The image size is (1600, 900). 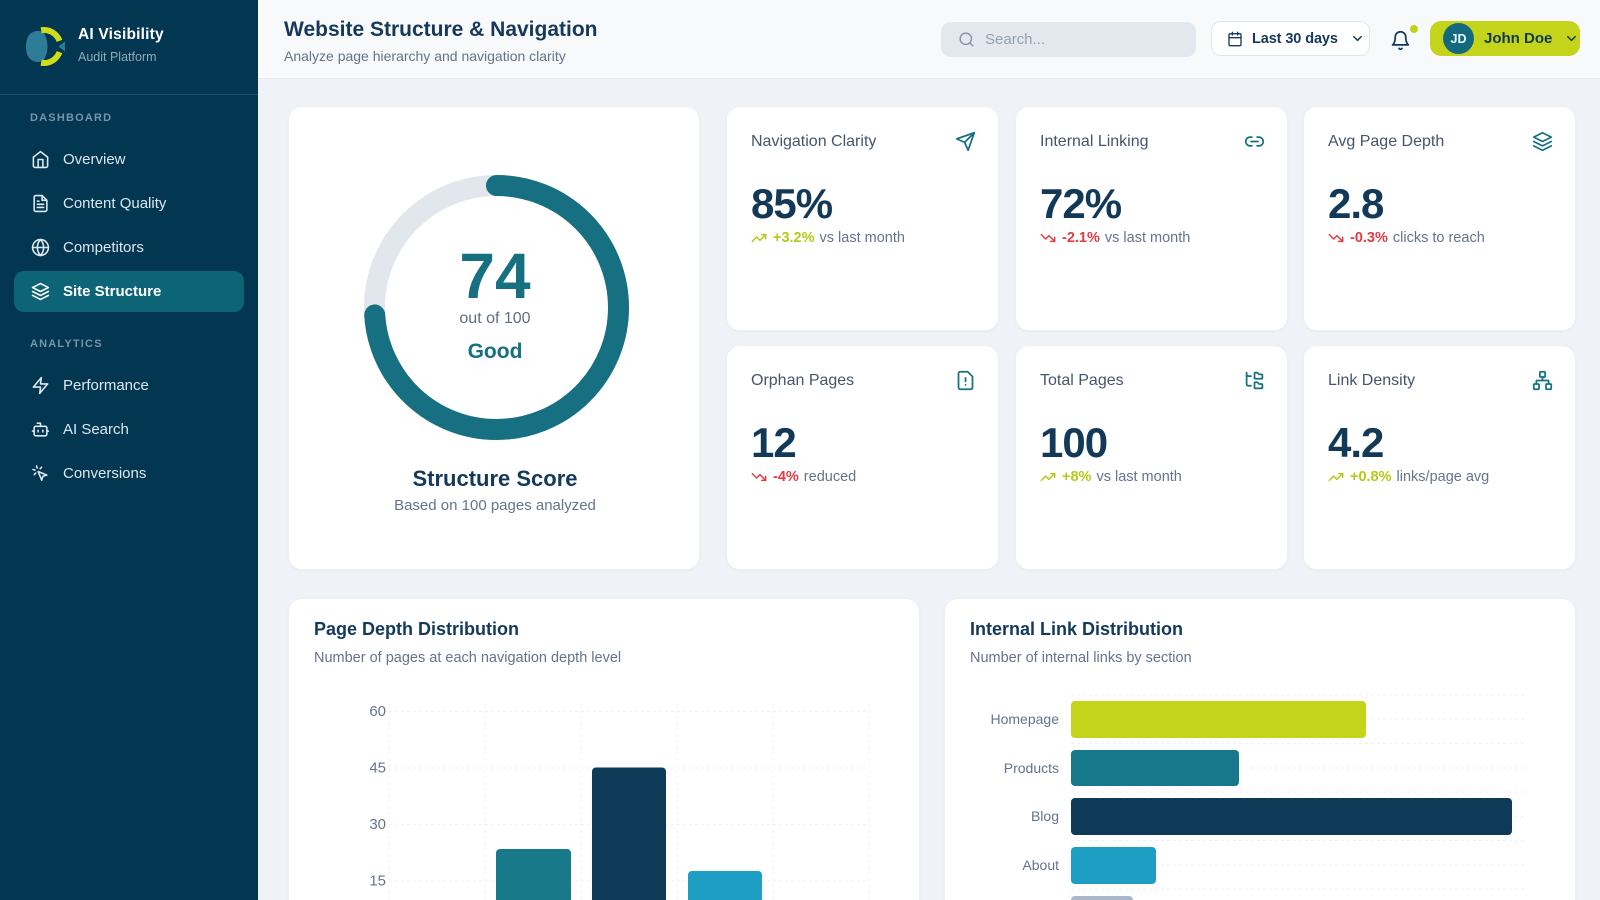 I want to click on svg-text: Blog, so click(x=1045, y=816).